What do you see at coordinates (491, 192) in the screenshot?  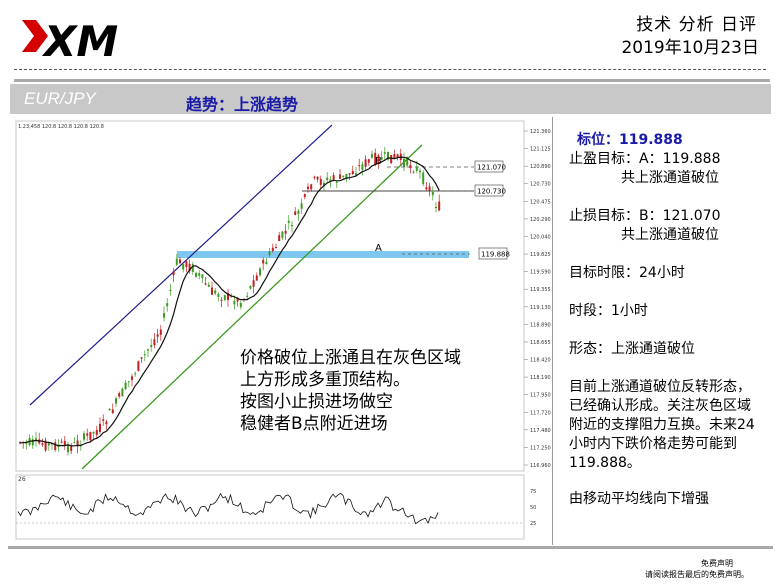 I see `price-tag-label: 120.730` at bounding box center [491, 192].